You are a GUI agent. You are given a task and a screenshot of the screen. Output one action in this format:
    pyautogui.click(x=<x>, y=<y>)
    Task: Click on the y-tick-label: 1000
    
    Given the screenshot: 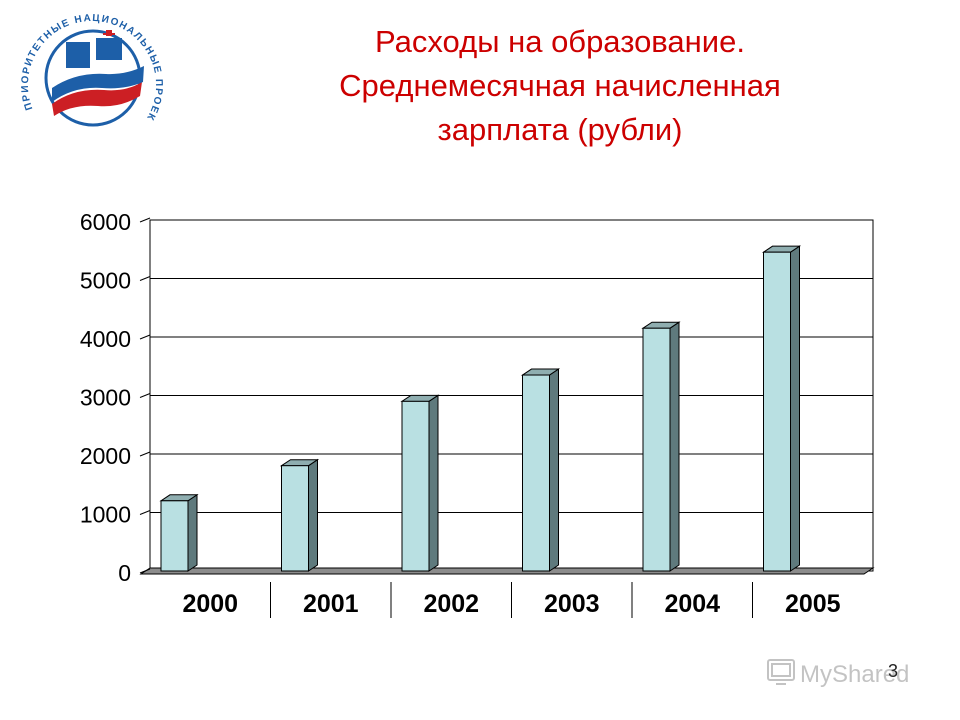 What is the action you would take?
    pyautogui.click(x=105, y=515)
    